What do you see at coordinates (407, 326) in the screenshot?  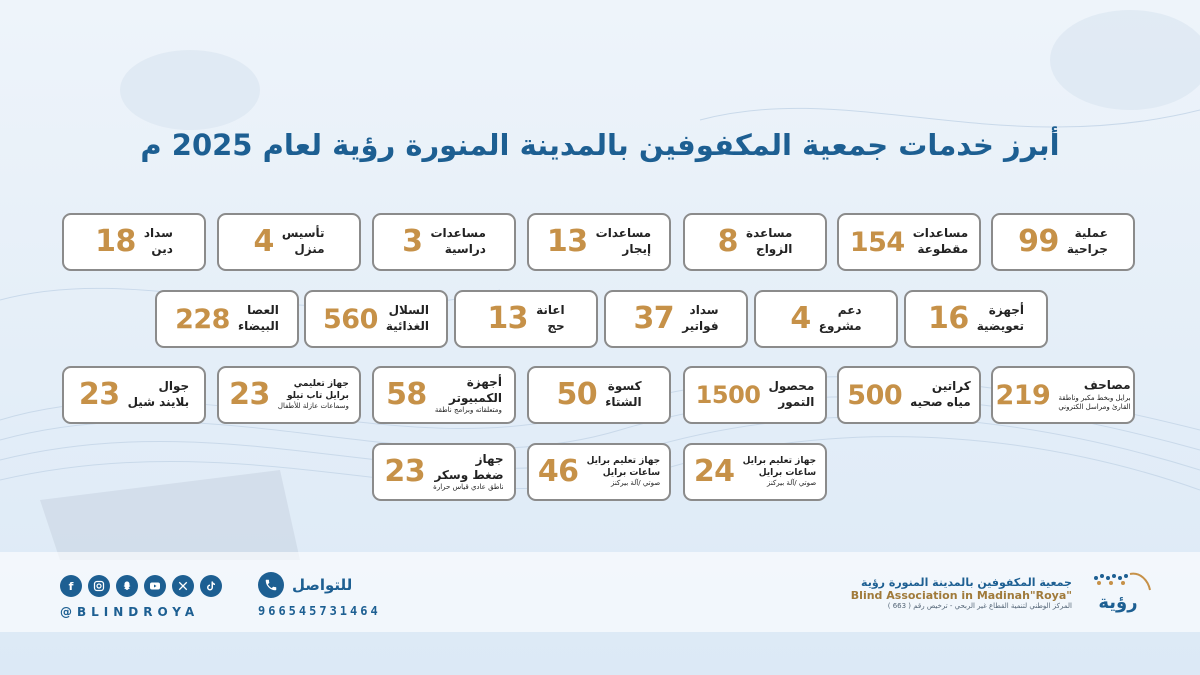 I see `service-label-line: الغذائية` at bounding box center [407, 326].